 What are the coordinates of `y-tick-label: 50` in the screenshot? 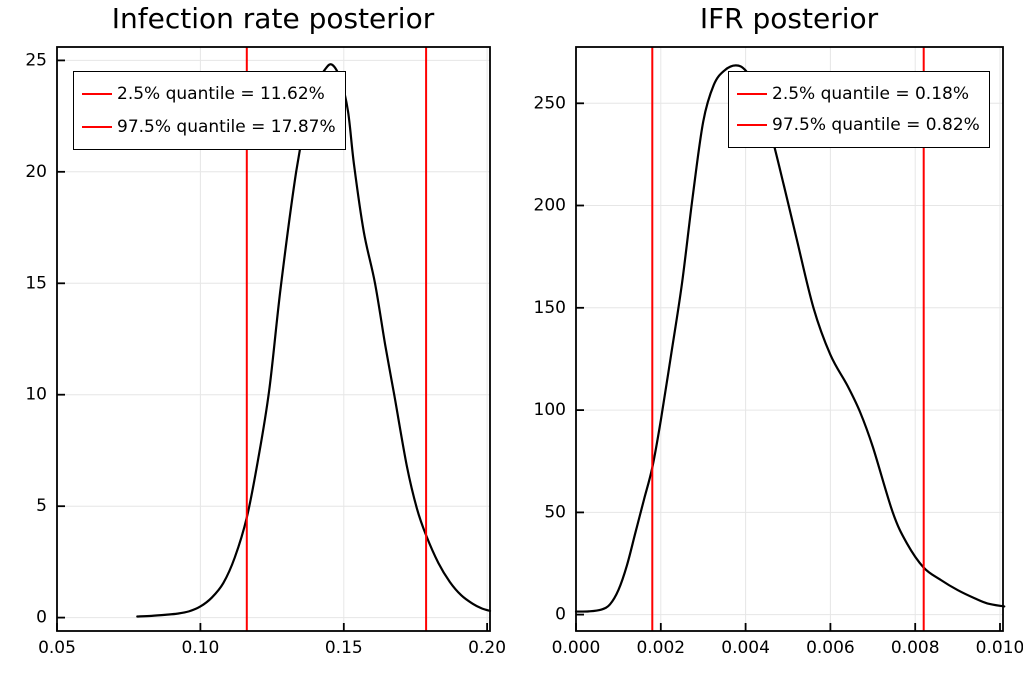 It's located at (555, 512).